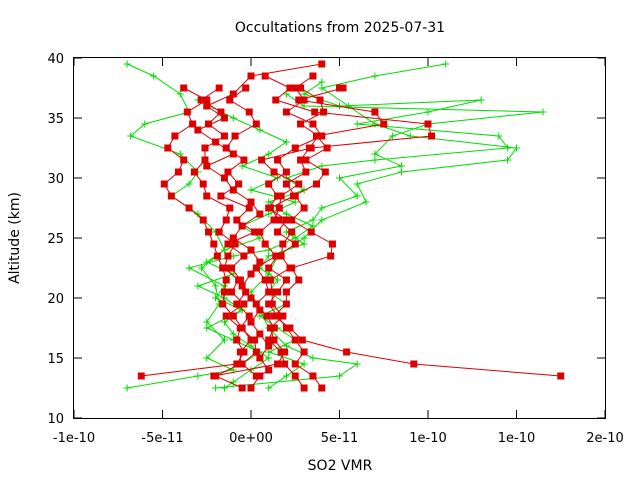 The image size is (640, 480). What do you see at coordinates (340, 28) in the screenshot?
I see `chart-title: Occultations from 2025-07-31` at bounding box center [340, 28].